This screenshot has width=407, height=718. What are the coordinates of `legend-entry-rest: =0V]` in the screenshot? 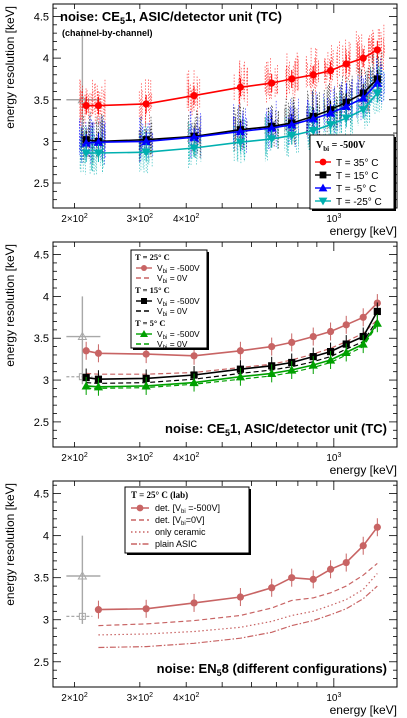 It's located at (195, 520).